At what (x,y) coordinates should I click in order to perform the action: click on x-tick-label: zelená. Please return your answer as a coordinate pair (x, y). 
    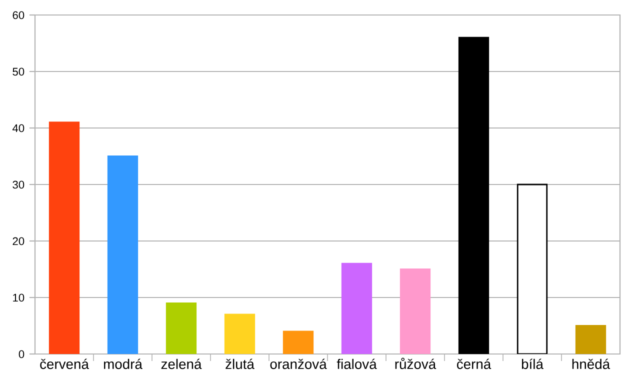
    Looking at the image, I should click on (181, 364).